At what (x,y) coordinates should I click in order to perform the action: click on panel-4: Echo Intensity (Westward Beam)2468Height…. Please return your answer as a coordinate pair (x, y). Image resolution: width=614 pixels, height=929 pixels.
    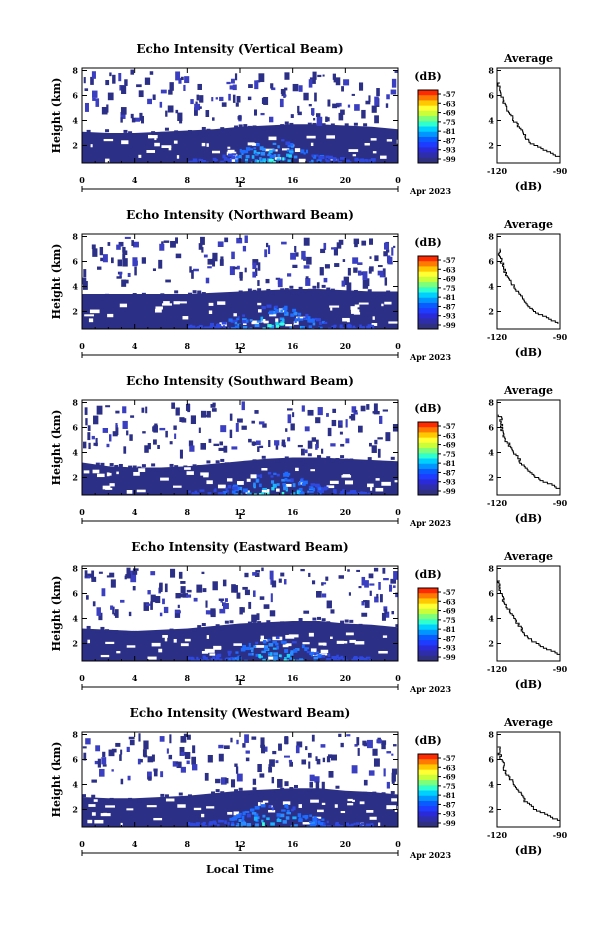
    Looking at the image, I should click on (309, 783).